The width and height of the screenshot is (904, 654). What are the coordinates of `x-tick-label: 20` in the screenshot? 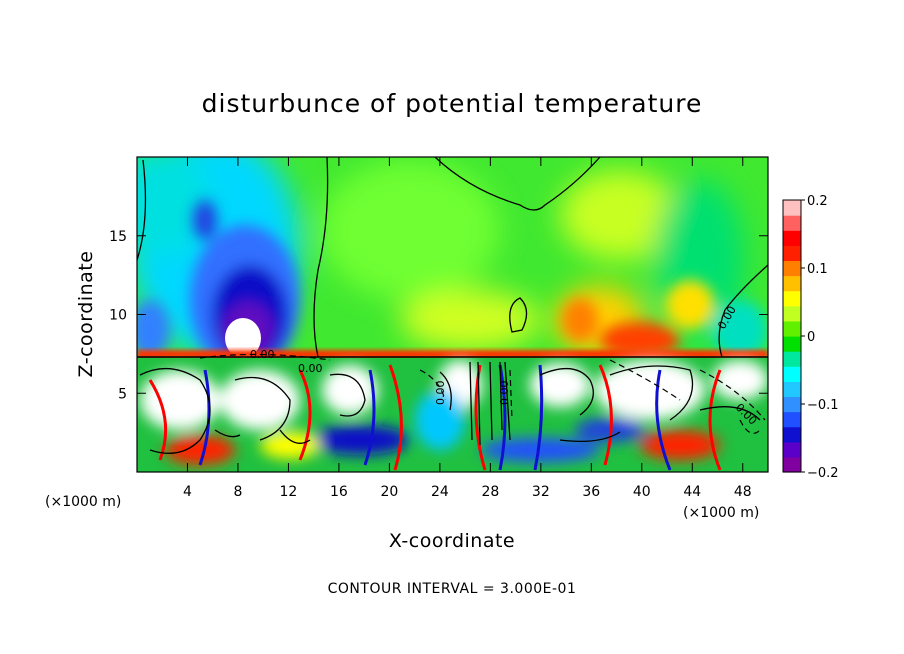 It's located at (389, 492).